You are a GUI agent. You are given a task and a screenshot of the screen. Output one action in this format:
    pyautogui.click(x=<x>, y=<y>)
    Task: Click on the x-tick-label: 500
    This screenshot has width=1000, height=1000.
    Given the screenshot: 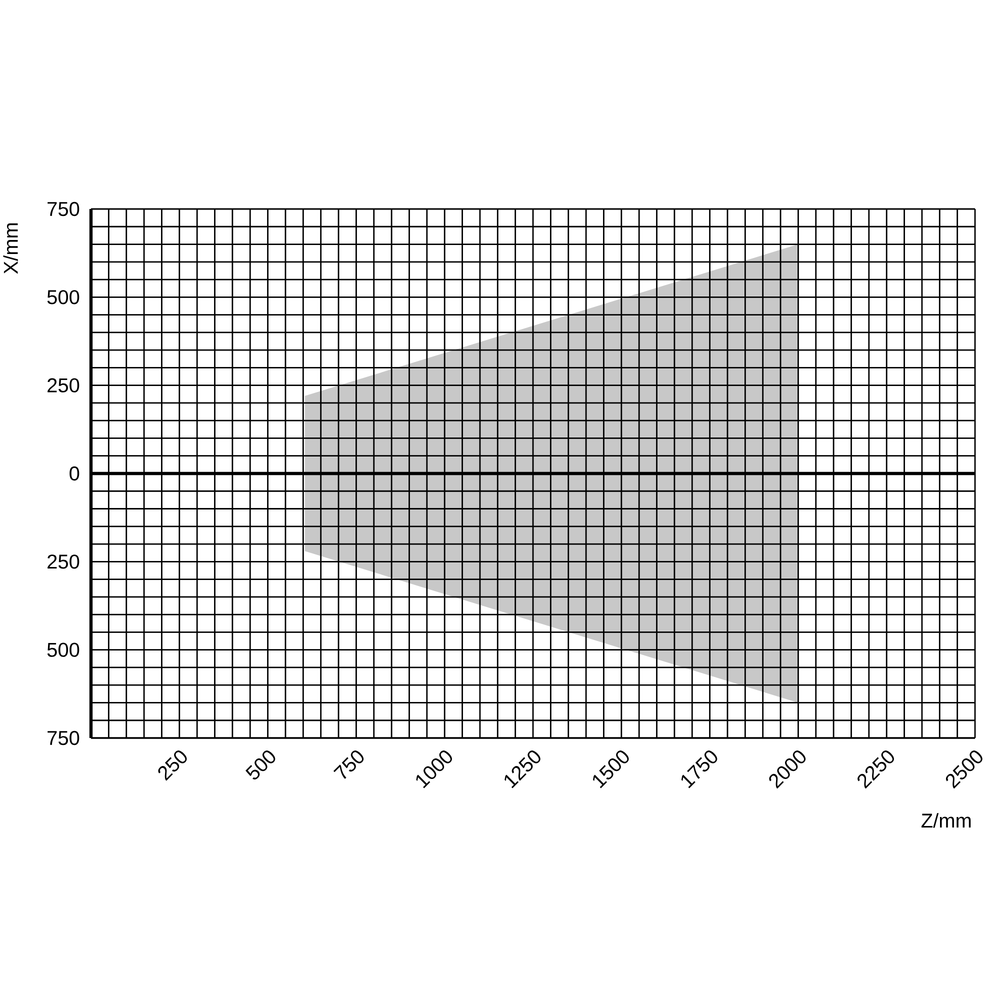 What is the action you would take?
    pyautogui.click(x=261, y=765)
    